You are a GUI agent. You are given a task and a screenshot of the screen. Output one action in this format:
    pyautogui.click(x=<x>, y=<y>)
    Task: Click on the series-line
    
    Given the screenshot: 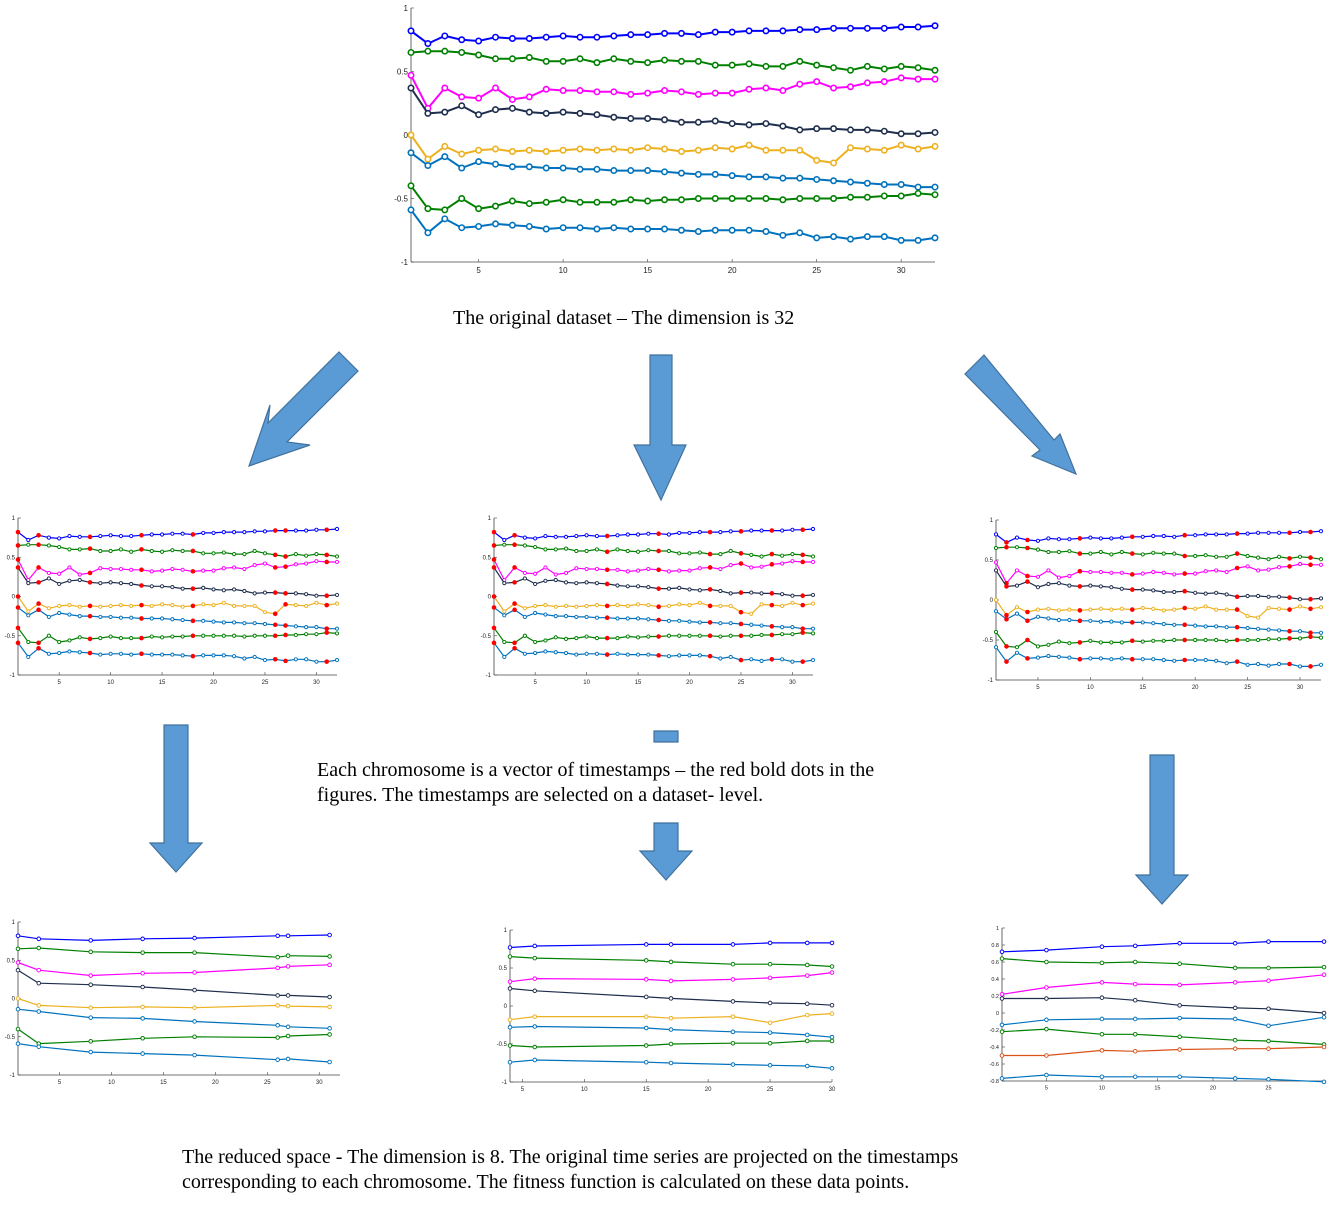 What is the action you would take?
    pyautogui.click(x=177, y=652)
    